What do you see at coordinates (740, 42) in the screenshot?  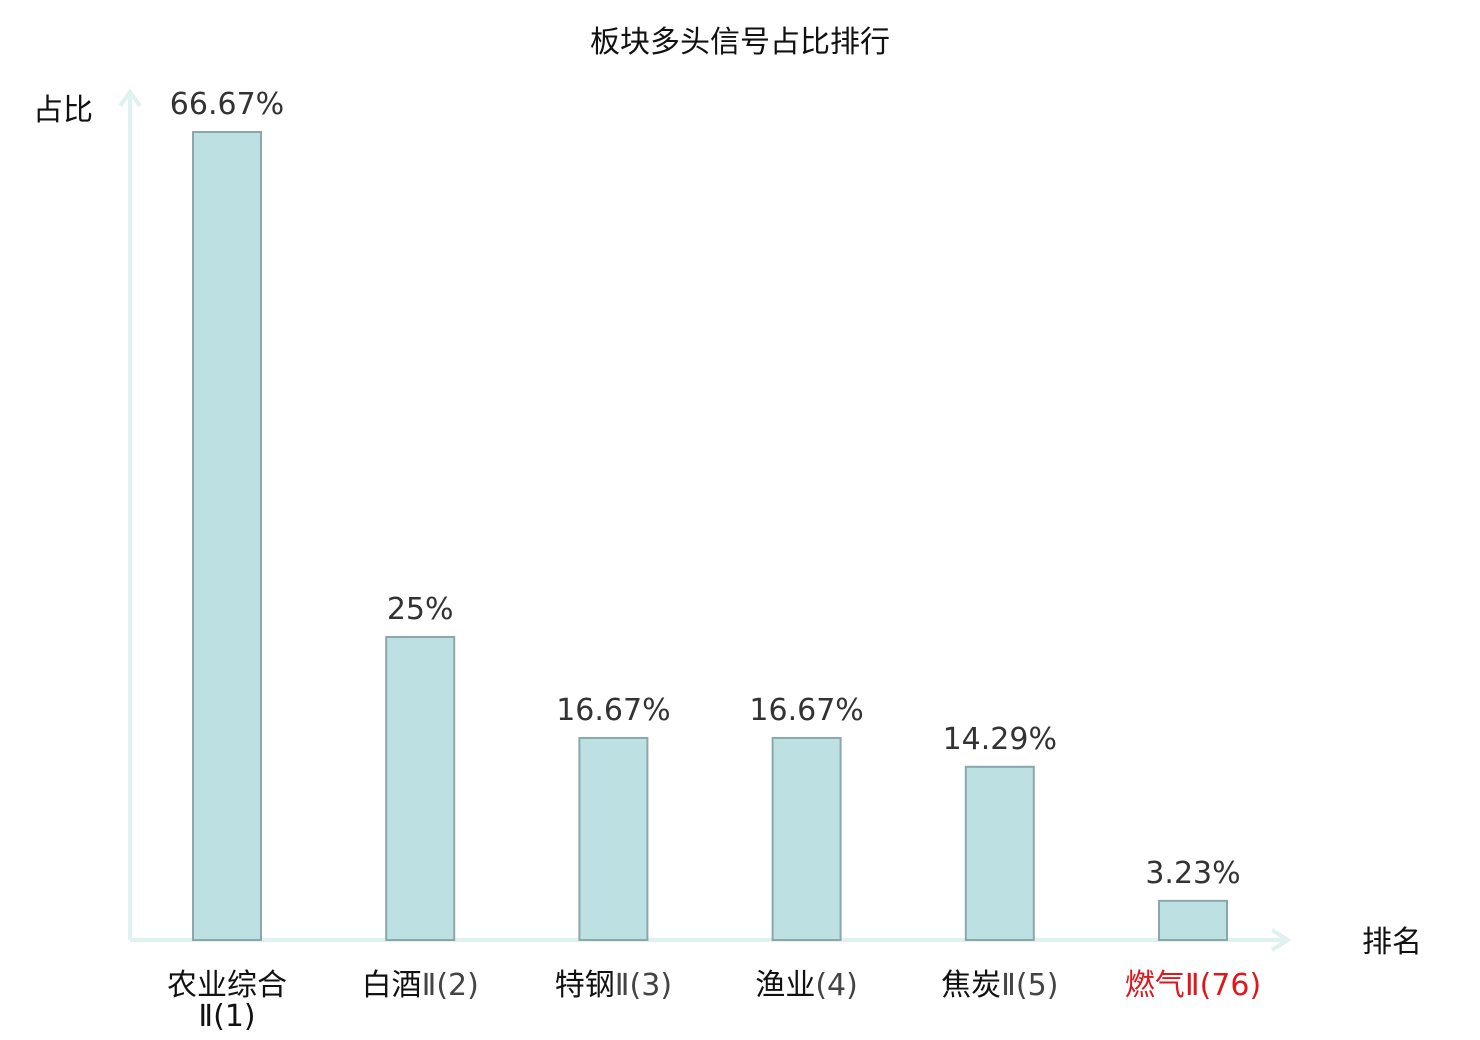 I see `chart-title: 板块多头信号占比排行` at bounding box center [740, 42].